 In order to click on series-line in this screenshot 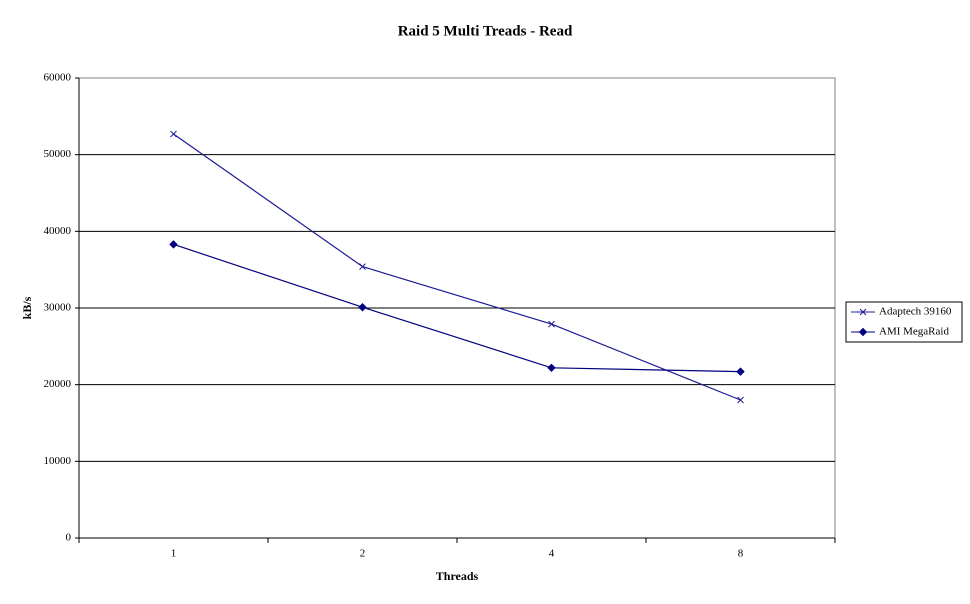, I will do `click(457, 308)`.